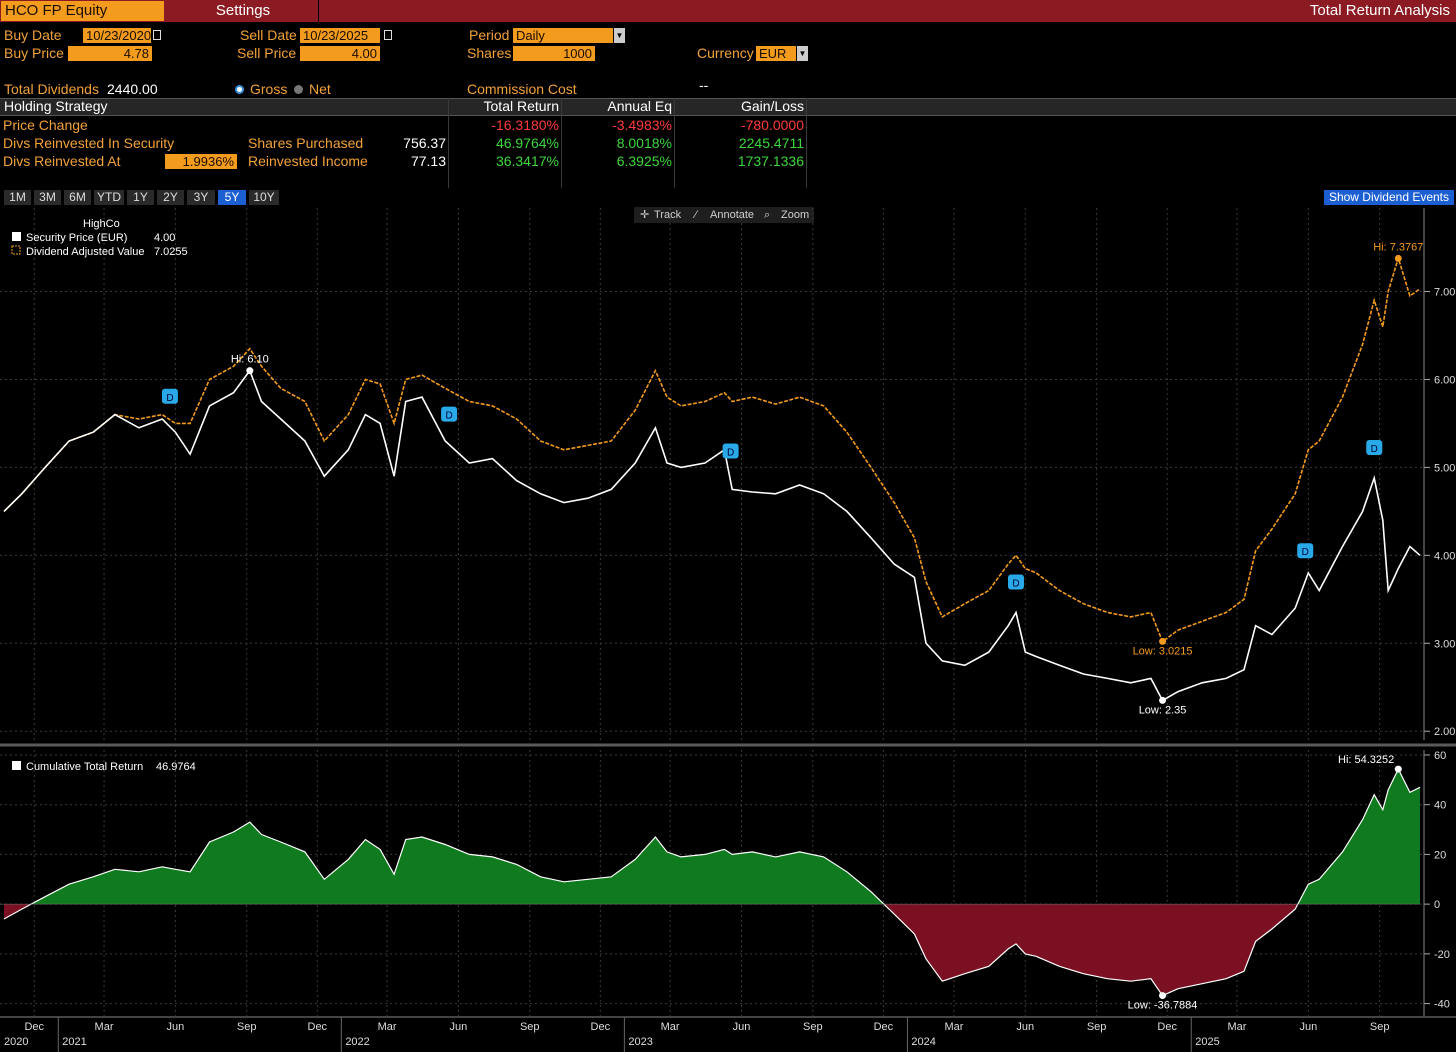 This screenshot has width=1456, height=1052. What do you see at coordinates (109, 197) in the screenshot?
I see `range-ytd-button: YTD` at bounding box center [109, 197].